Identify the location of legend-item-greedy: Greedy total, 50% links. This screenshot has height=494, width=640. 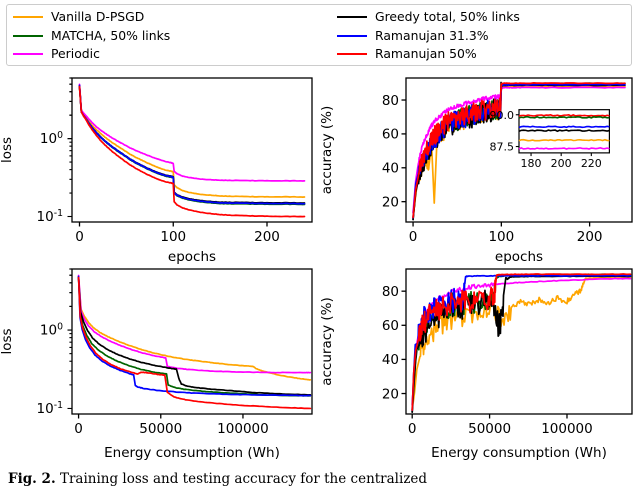
(428, 17).